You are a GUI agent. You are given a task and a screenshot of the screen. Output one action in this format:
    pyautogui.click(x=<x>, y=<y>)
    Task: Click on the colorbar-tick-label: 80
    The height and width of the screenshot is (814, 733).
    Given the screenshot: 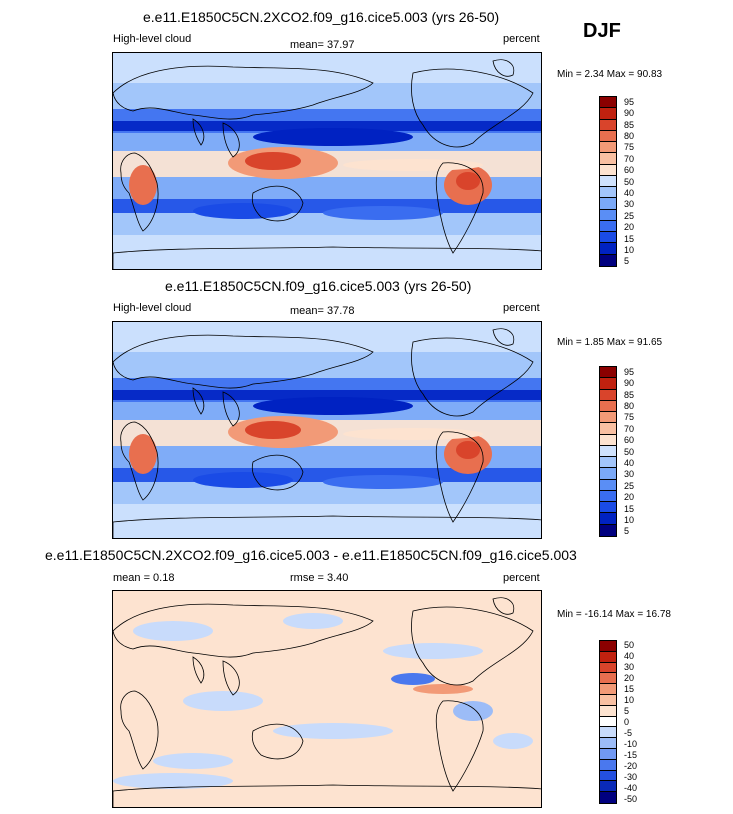 What is the action you would take?
    pyautogui.click(x=629, y=405)
    